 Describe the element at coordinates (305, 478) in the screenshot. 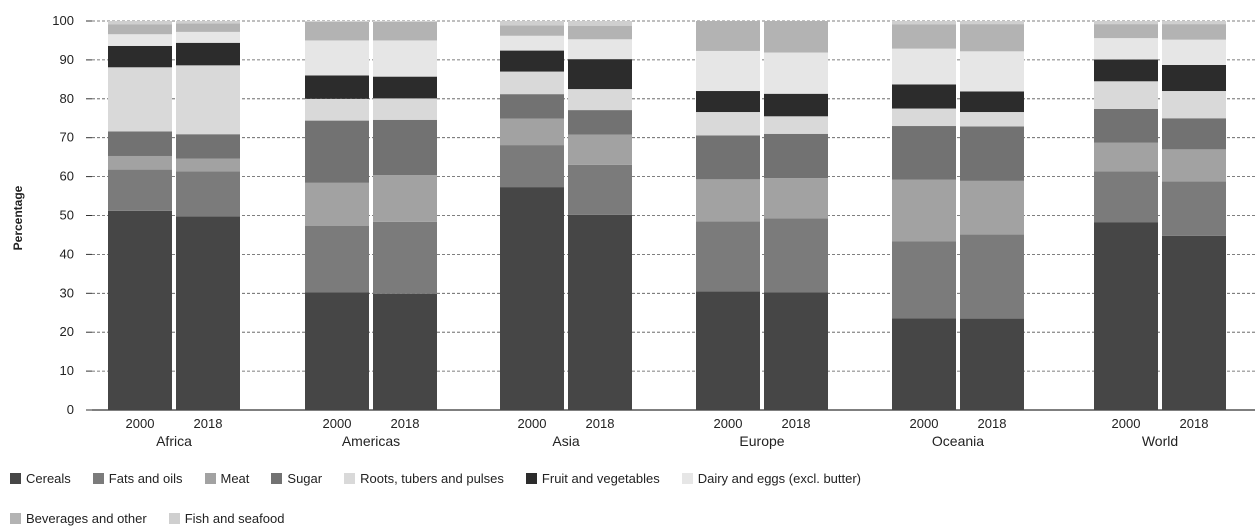

I see `legend-label: Sugar` at that location.